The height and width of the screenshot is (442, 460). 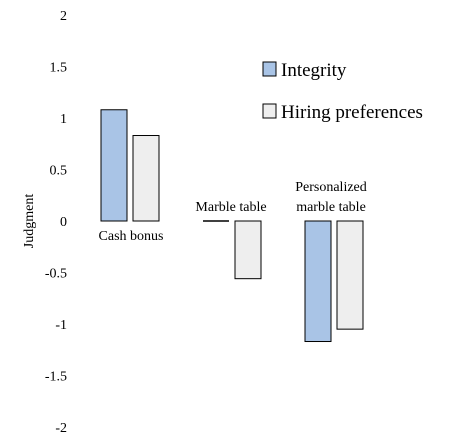 I want to click on legend-label: Integrity, so click(x=314, y=70).